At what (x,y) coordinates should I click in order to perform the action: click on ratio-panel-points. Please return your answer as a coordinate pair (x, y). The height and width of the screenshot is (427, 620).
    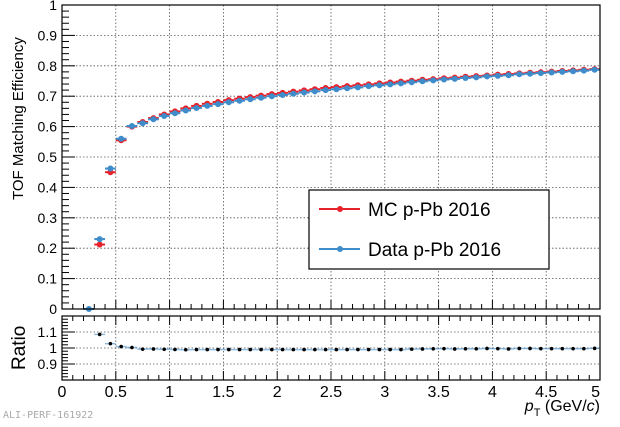
    Looking at the image, I should click on (347, 342).